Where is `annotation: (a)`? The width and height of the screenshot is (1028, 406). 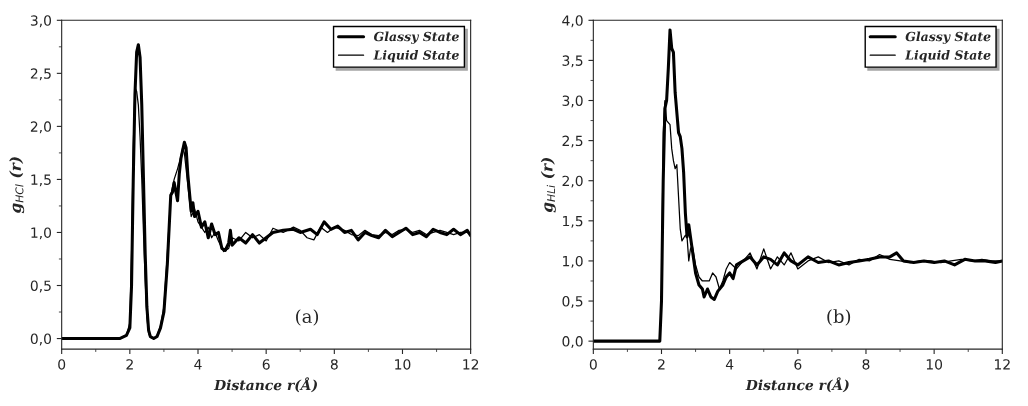 annotation: (a) is located at coordinates (307, 317).